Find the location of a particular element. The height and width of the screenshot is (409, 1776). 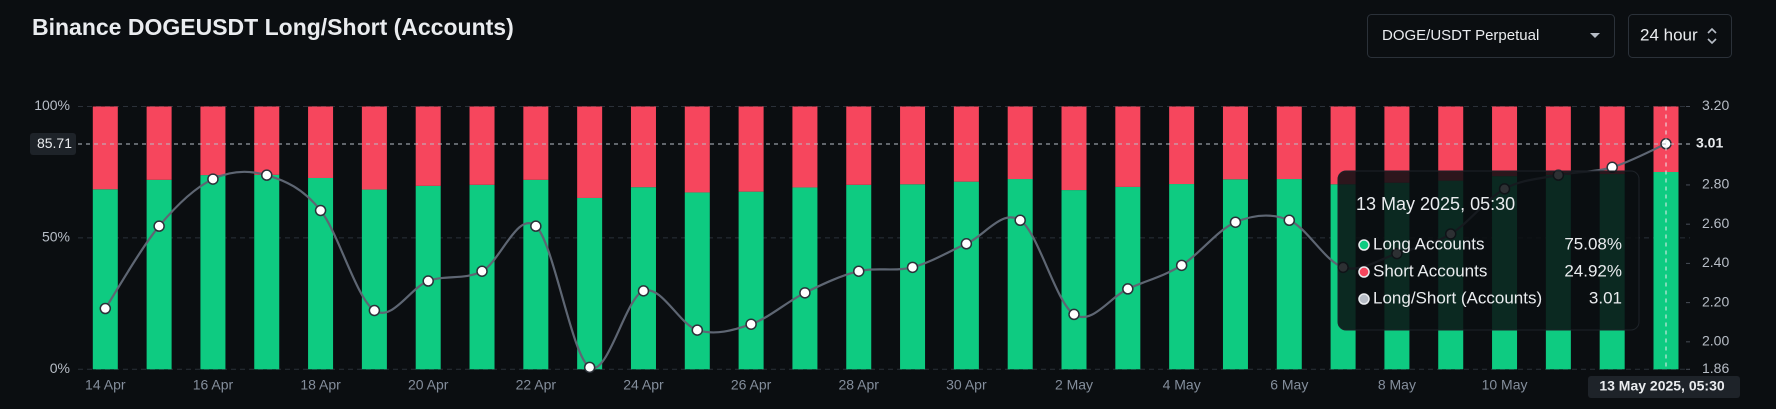

x-tick-label: 20 Apr is located at coordinates (428, 385).